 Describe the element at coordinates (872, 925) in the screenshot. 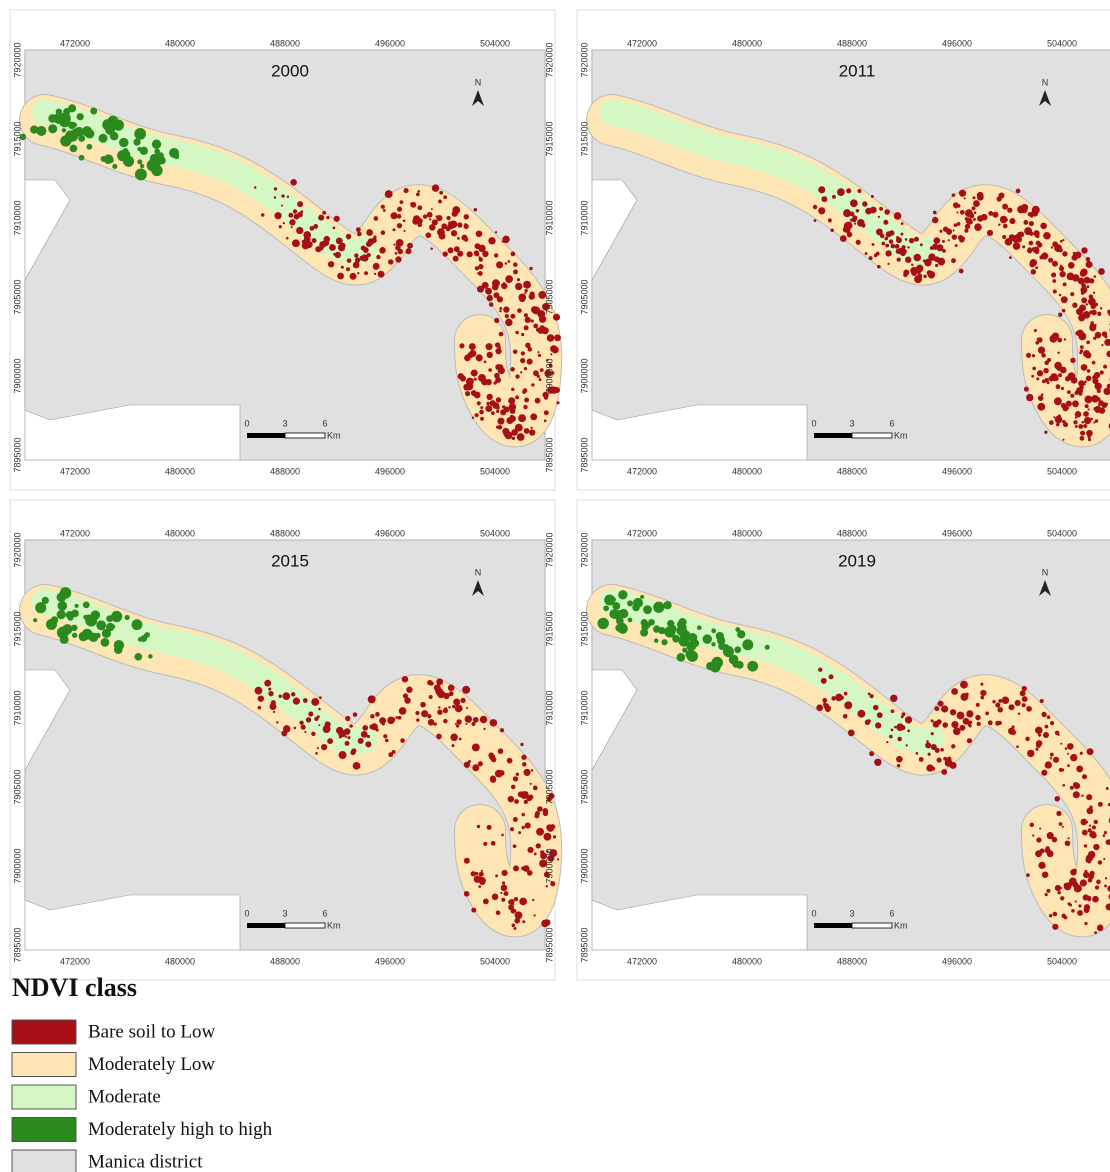

I see `scale-bar` at that location.